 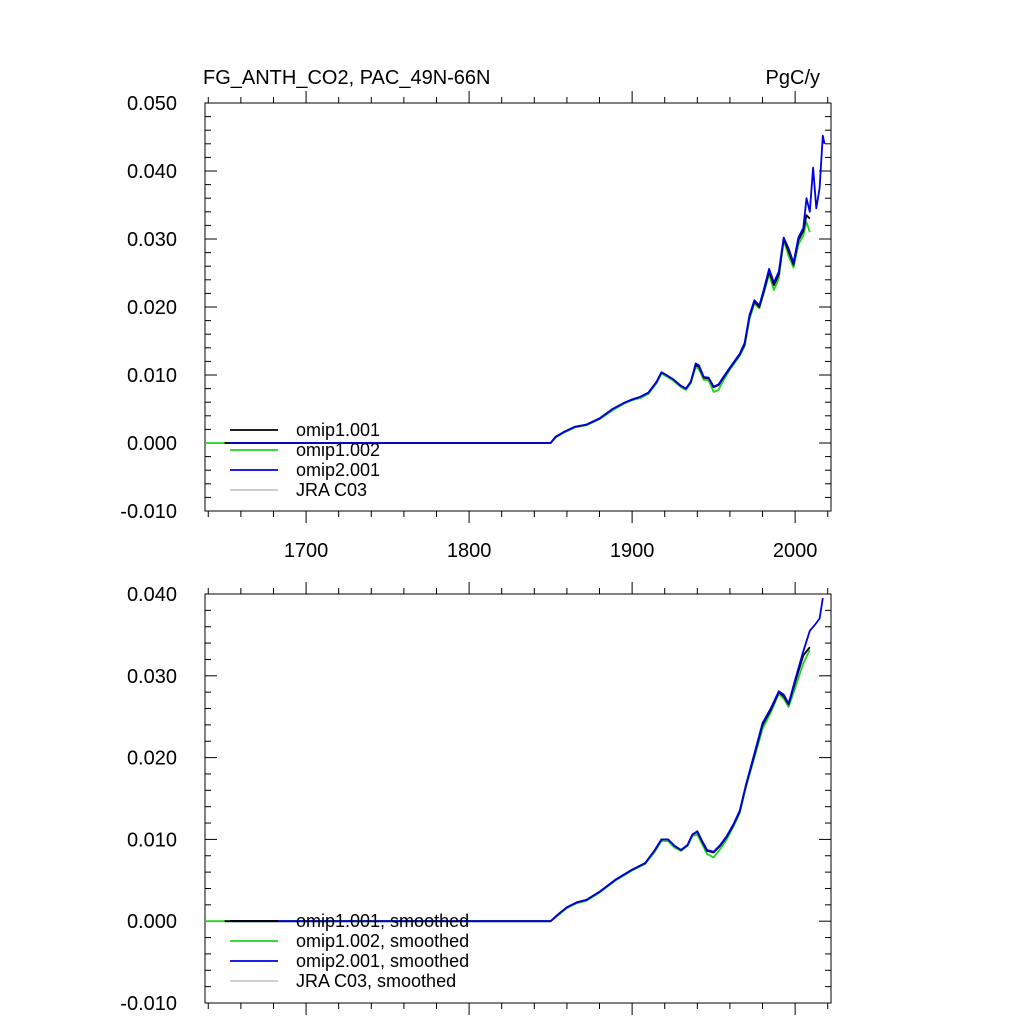 What do you see at coordinates (793, 78) in the screenshot?
I see `units-label: PgC/y` at bounding box center [793, 78].